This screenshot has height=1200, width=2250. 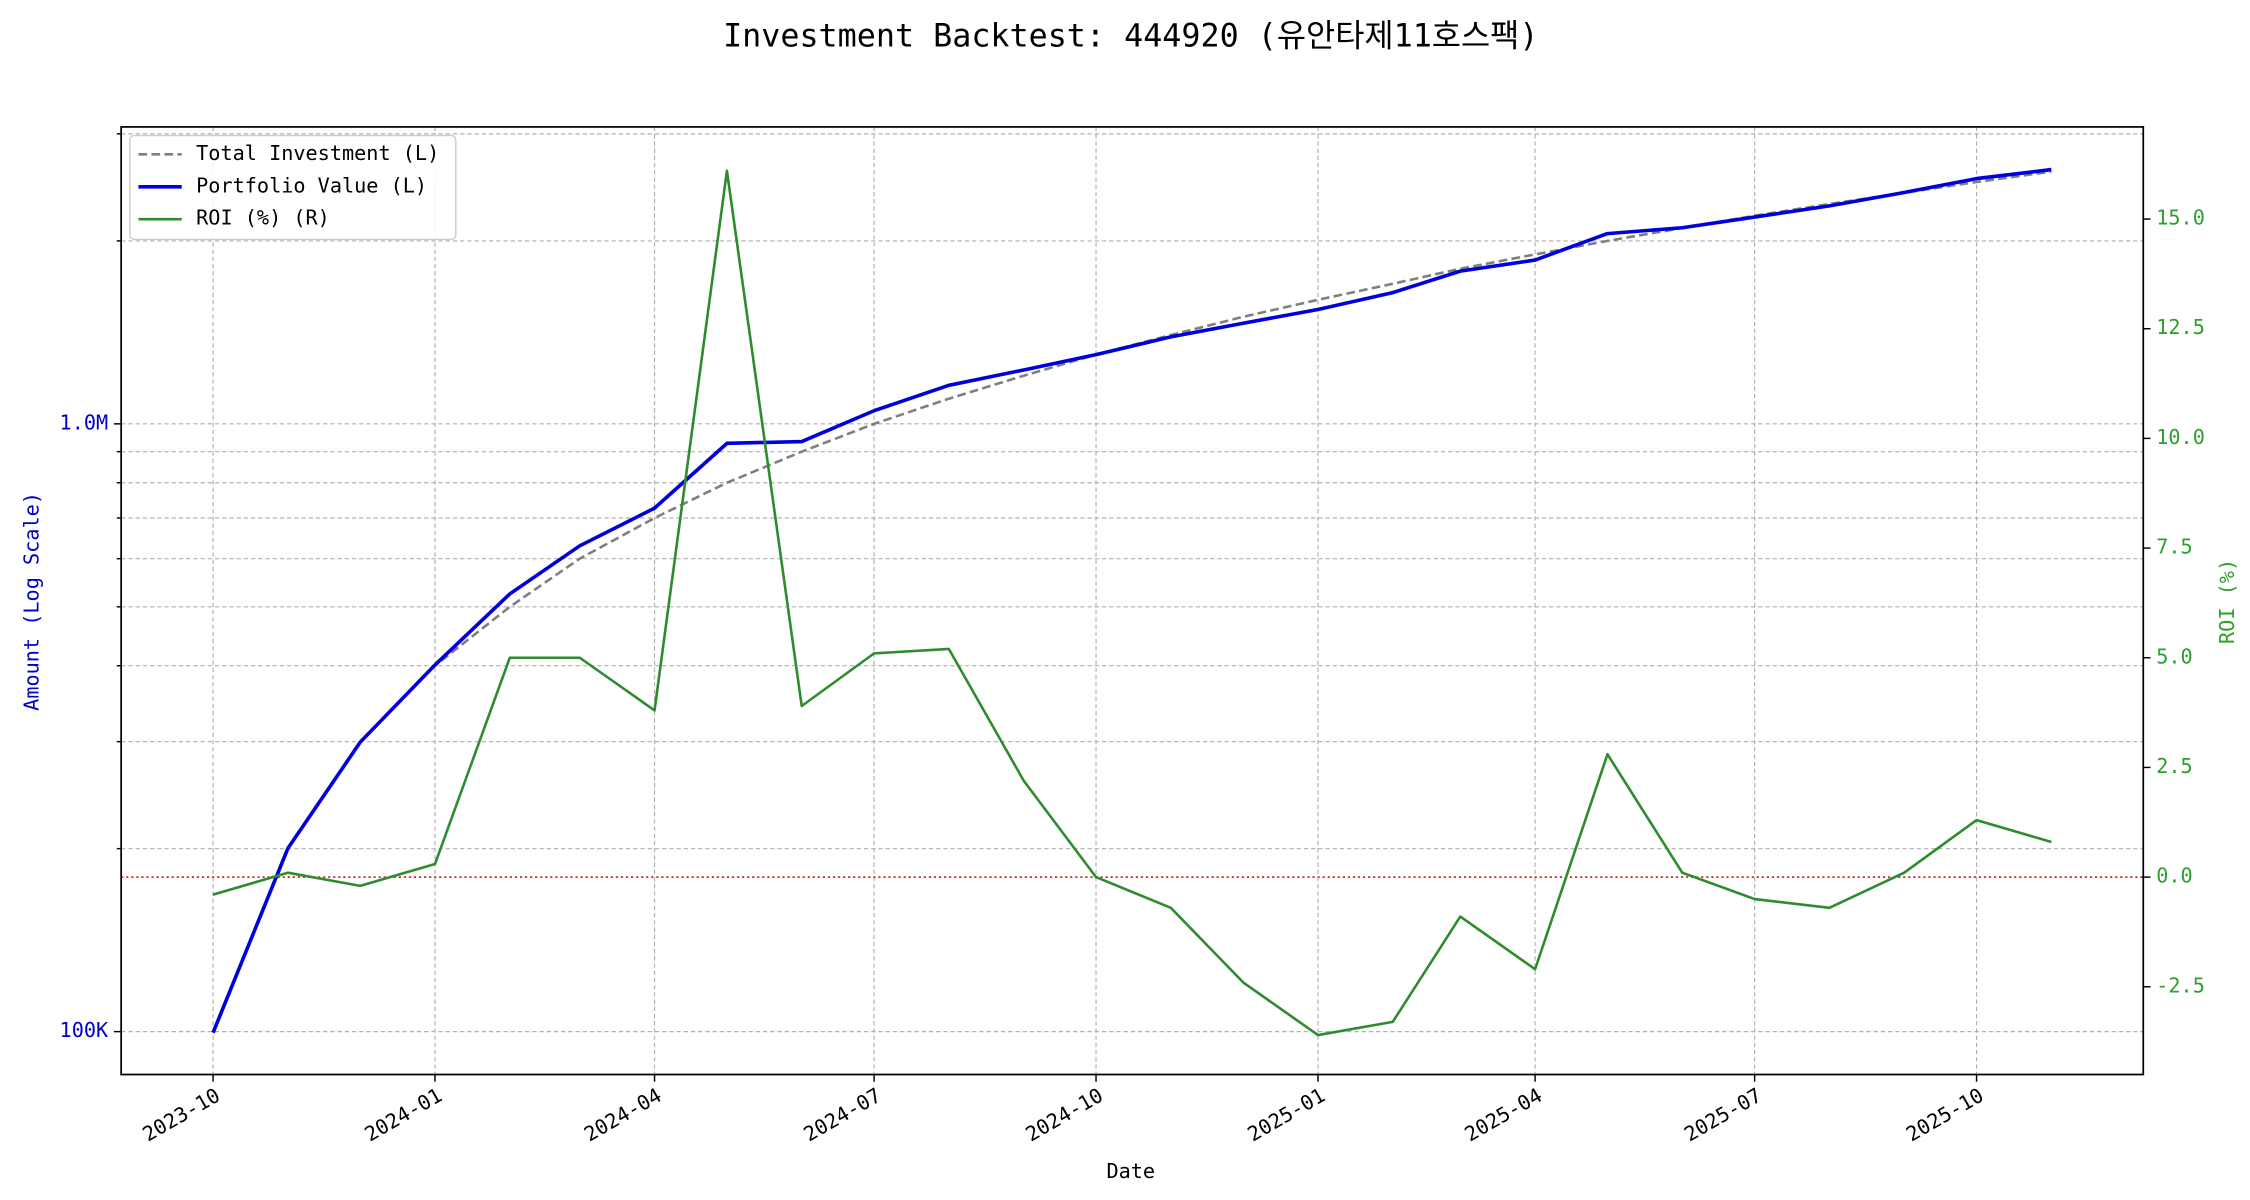 I want to click on legend-label: Portfolio Value (L), so click(x=311, y=185).